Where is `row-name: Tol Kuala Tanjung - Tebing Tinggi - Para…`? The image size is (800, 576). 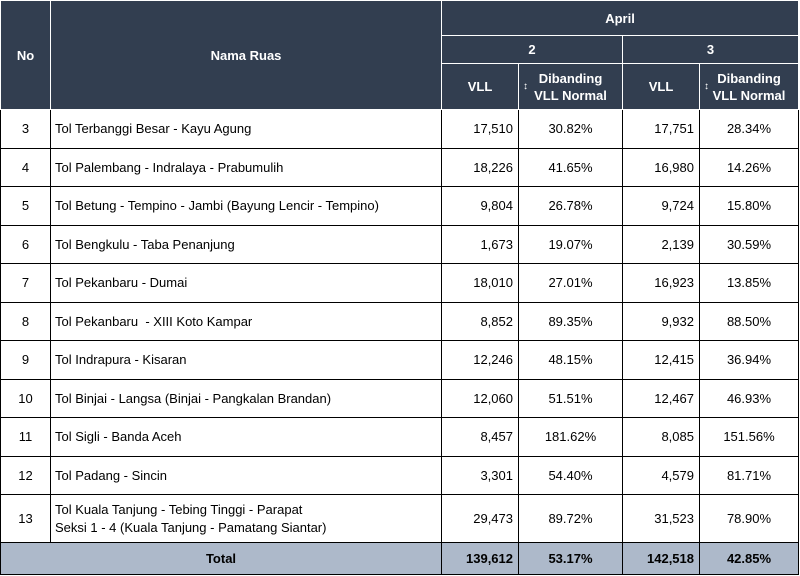 row-name: Tol Kuala Tanjung - Tebing Tinggi - Para… is located at coordinates (246, 518).